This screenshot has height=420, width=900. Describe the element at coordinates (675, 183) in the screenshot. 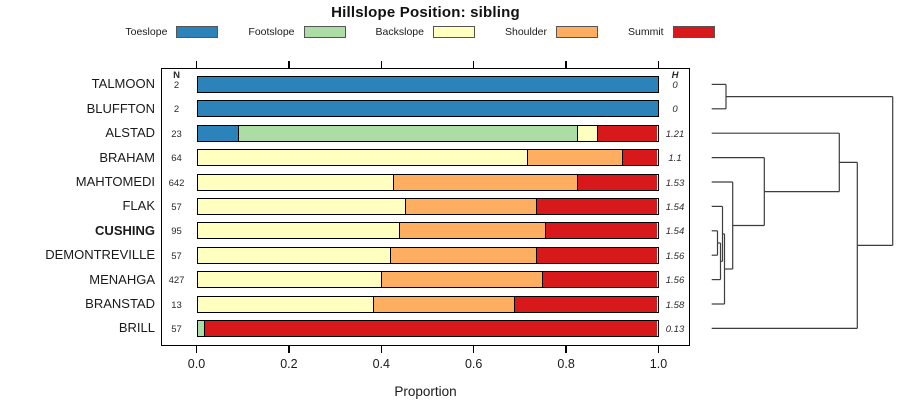

I see `h-cell: 1.53` at that location.